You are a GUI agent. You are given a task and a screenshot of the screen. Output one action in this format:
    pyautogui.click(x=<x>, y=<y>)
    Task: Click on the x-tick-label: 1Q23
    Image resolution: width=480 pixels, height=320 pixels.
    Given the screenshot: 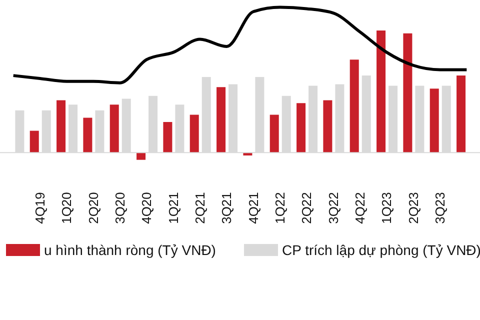 What is the action you would take?
    pyautogui.click(x=386, y=208)
    